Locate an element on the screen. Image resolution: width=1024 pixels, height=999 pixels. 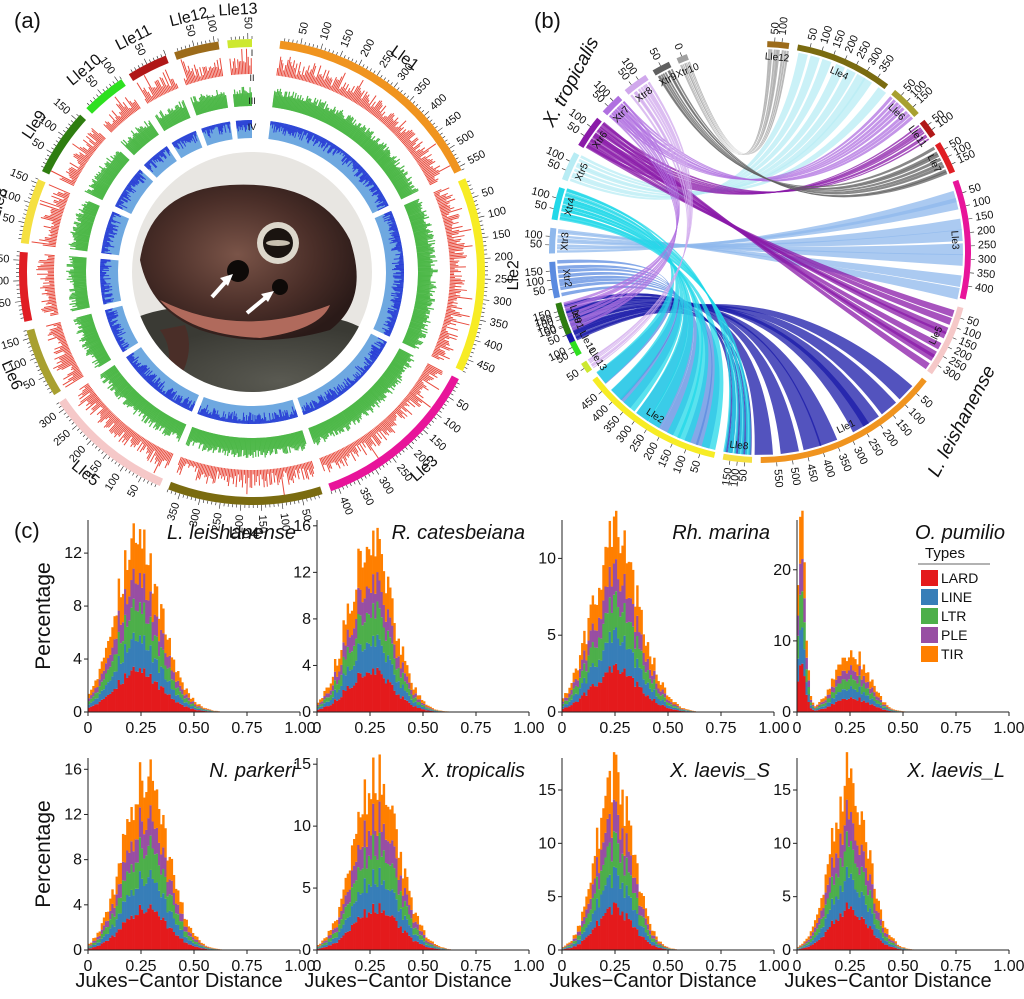
chromosome-label: Xtr10 is located at coordinates (687, 70).